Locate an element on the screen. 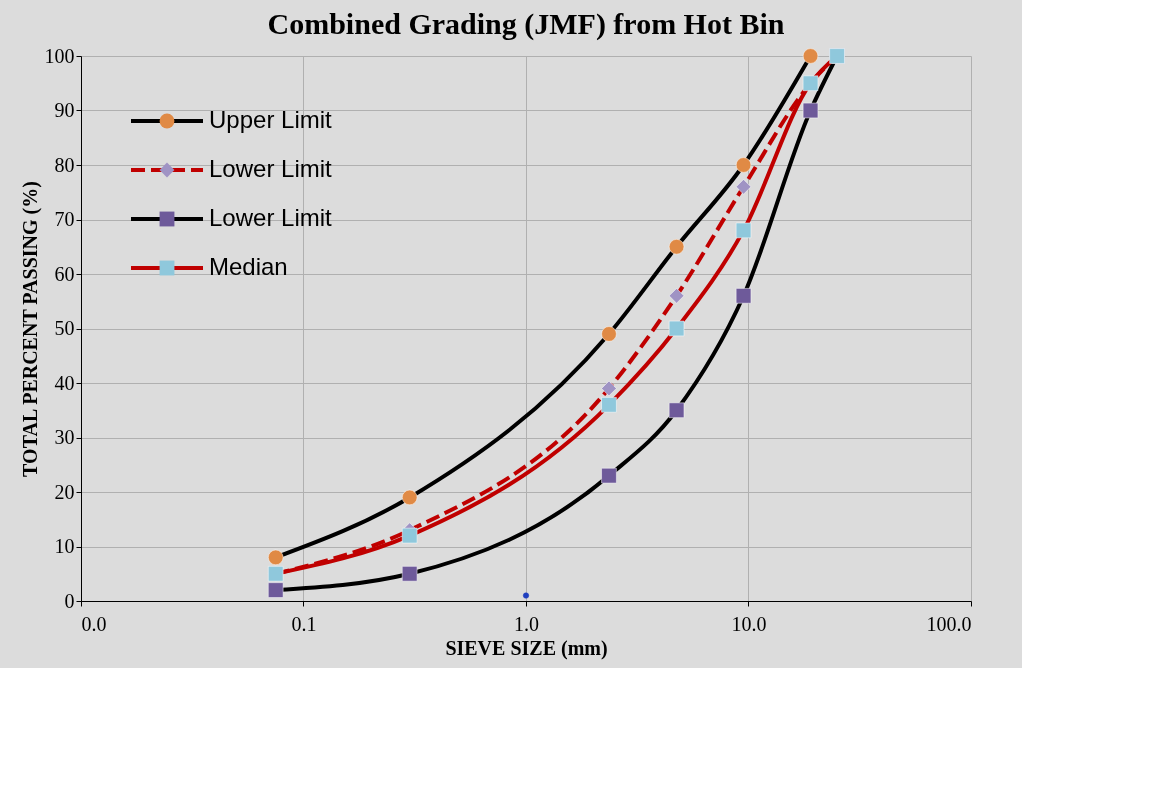  x-tick-label: 0.1 is located at coordinates (304, 623).